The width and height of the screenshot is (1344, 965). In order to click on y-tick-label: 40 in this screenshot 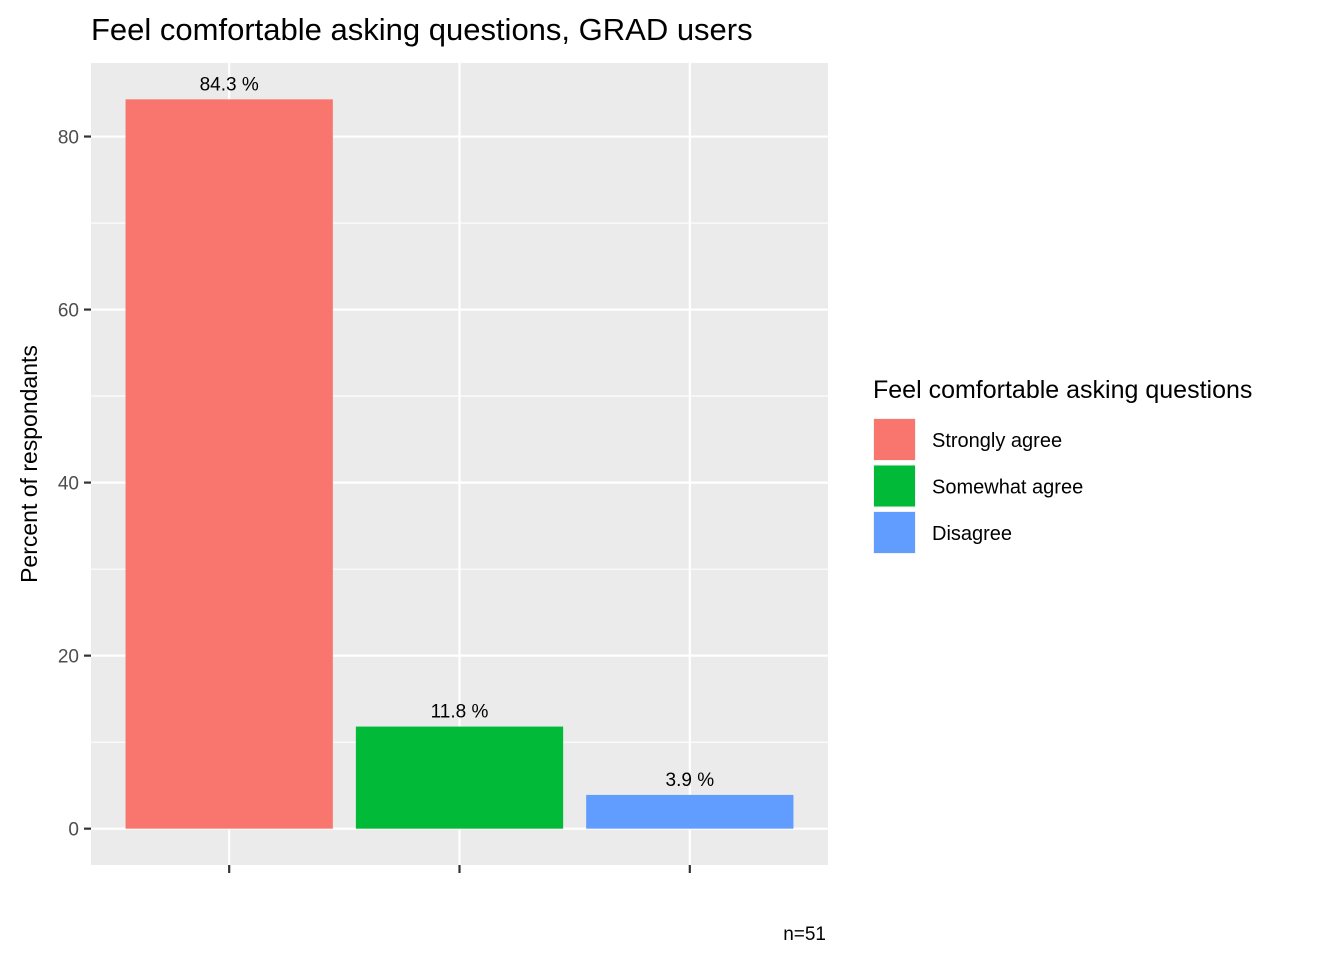, I will do `click(68, 484)`.